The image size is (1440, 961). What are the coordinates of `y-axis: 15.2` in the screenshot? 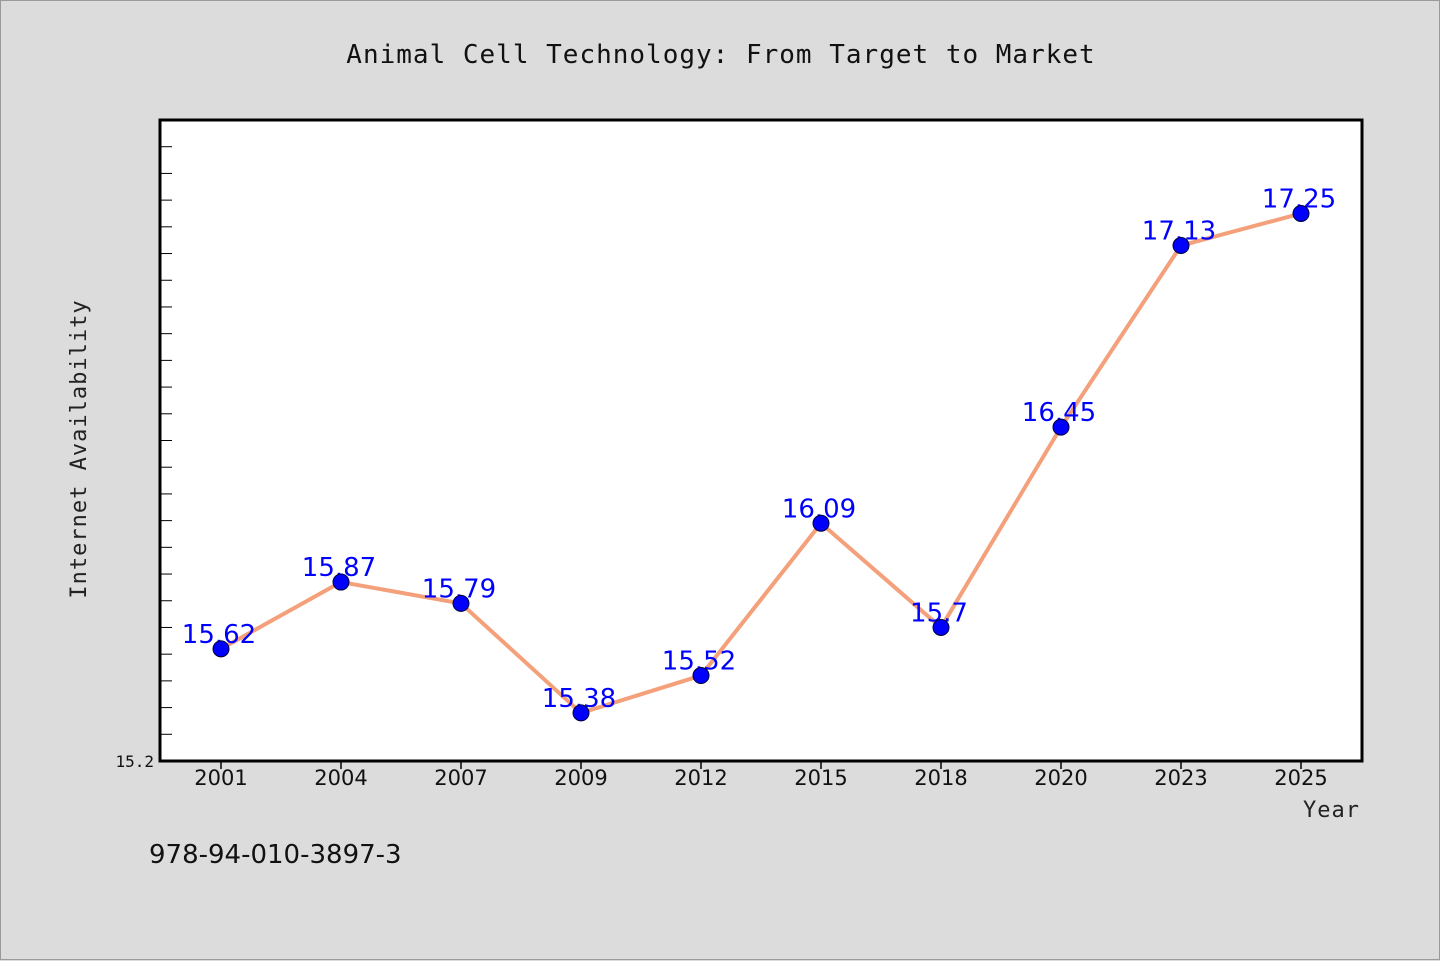 It's located at (143, 458).